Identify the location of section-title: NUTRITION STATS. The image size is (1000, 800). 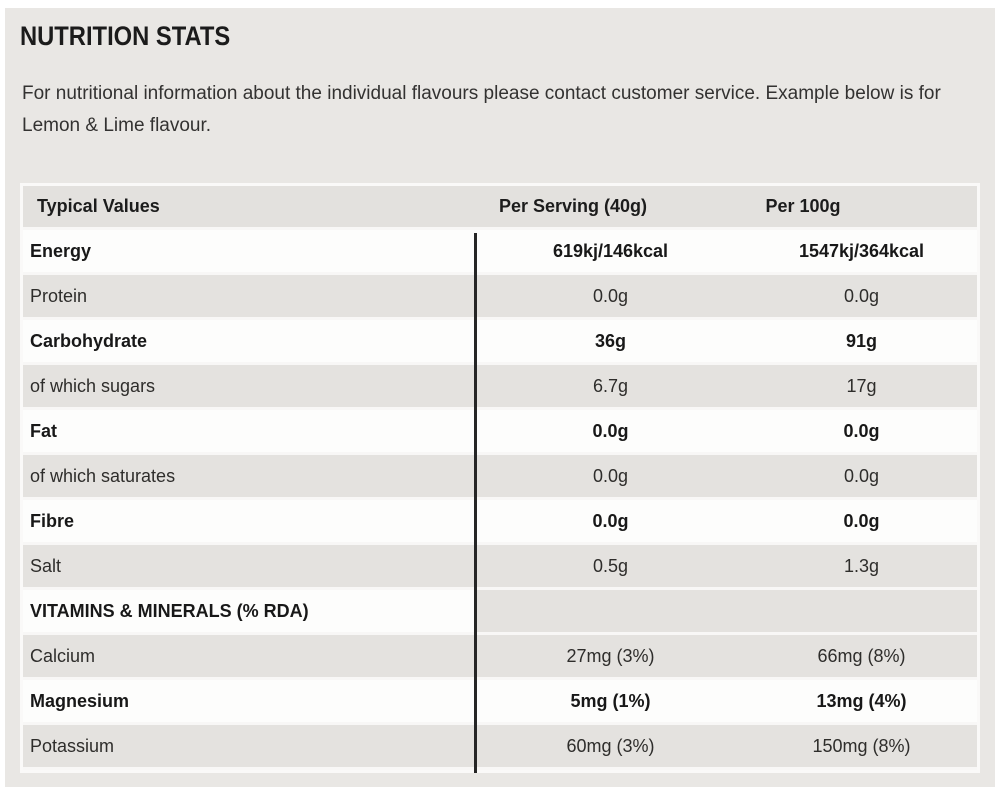
(125, 36).